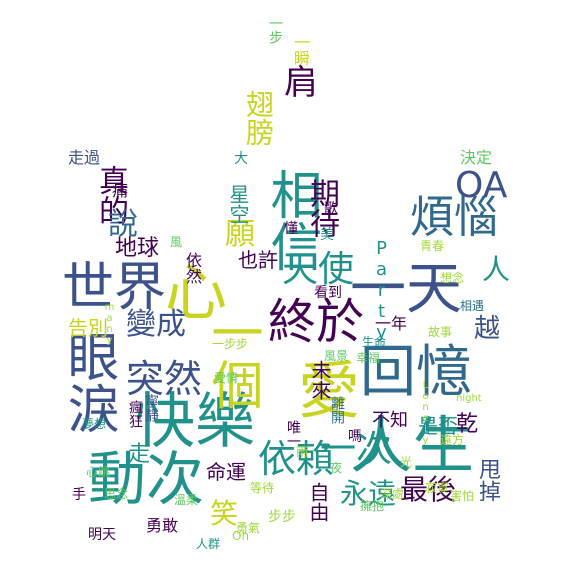 Image resolution: width=576 pixels, height=574 pixels. What do you see at coordinates (476, 157) in the screenshot?
I see `word-cloud-word: 決定` at bounding box center [476, 157].